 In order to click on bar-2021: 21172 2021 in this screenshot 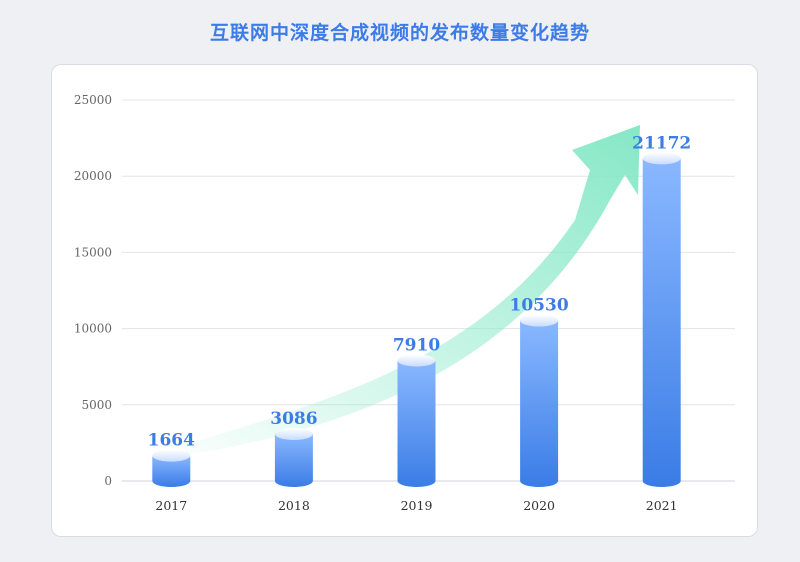, I will do `click(661, 323)`.